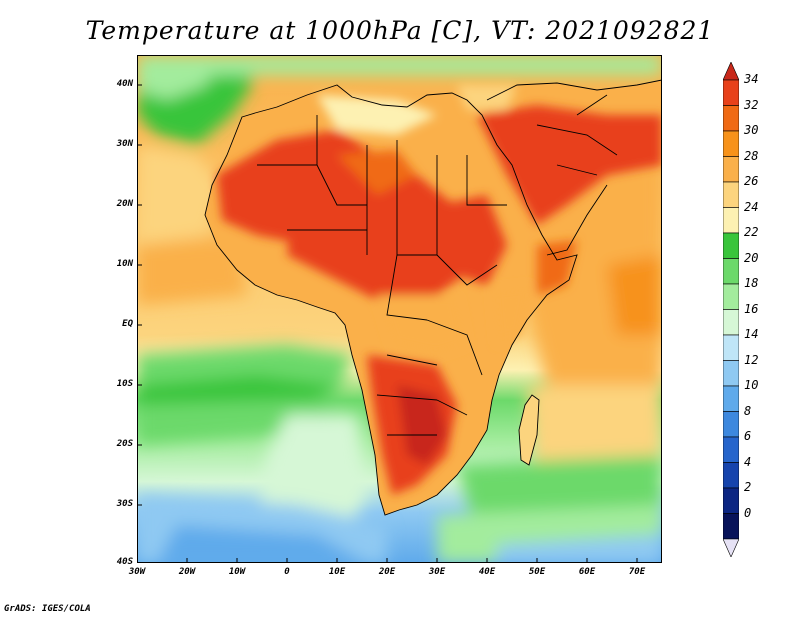 The width and height of the screenshot is (800, 618). What do you see at coordinates (124, 504) in the screenshot?
I see `lat-label-30s: 30S` at bounding box center [124, 504].